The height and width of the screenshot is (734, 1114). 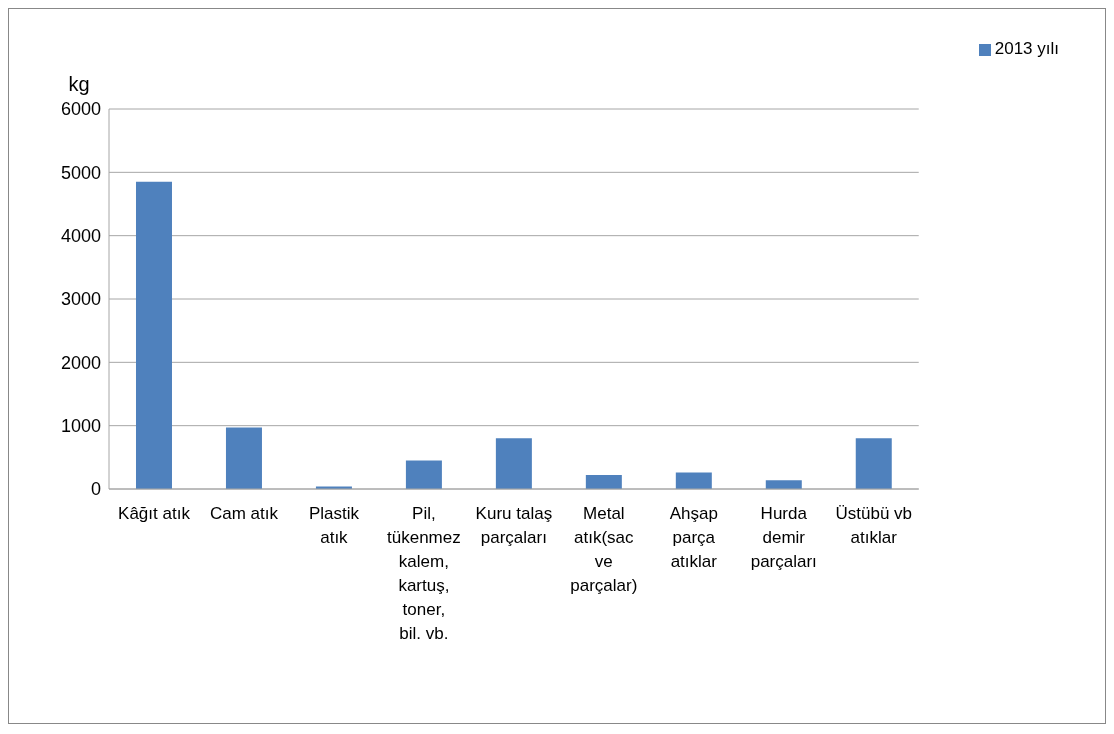 I want to click on y-tick-label: 0, so click(x=95, y=489).